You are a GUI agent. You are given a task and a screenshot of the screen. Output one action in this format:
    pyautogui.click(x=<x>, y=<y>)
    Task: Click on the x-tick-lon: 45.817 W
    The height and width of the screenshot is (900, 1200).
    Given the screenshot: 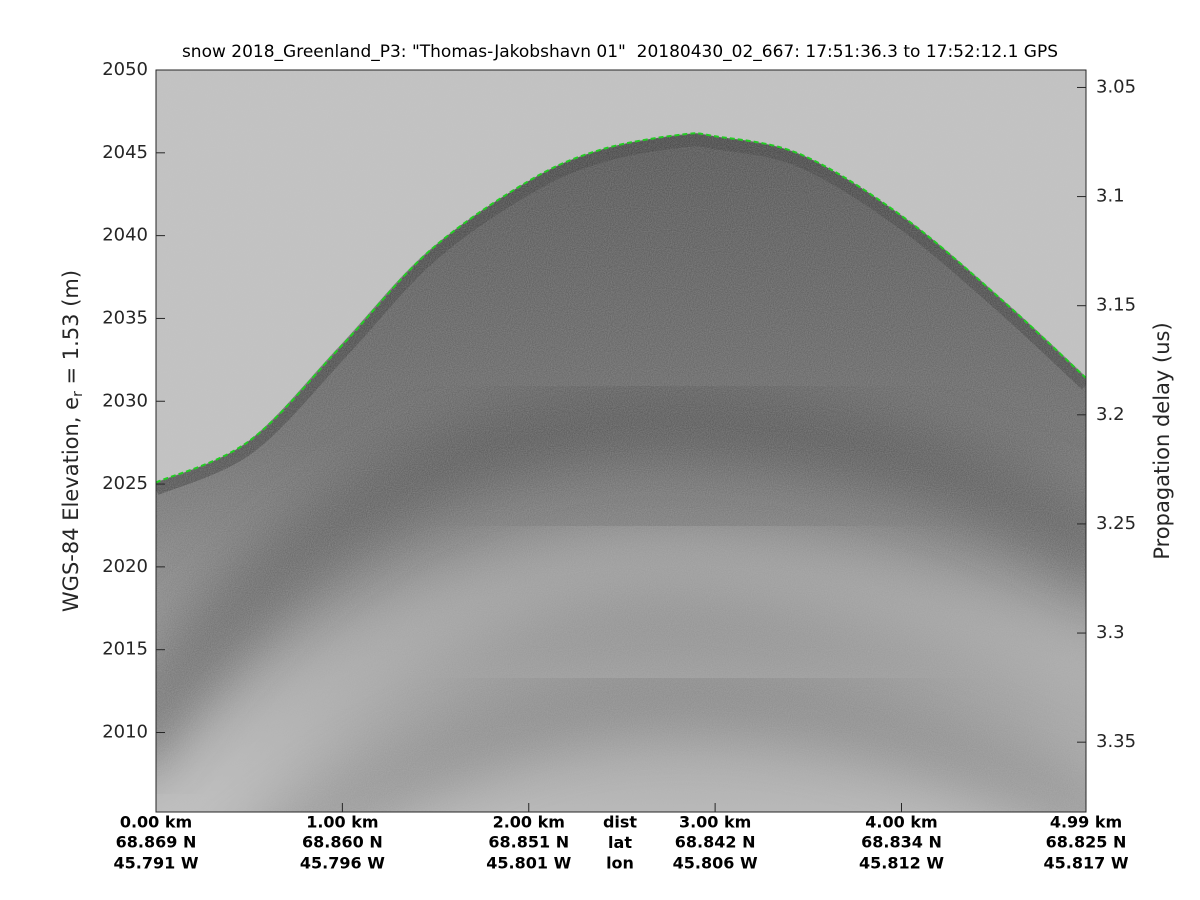 What is the action you would take?
    pyautogui.click(x=1086, y=863)
    